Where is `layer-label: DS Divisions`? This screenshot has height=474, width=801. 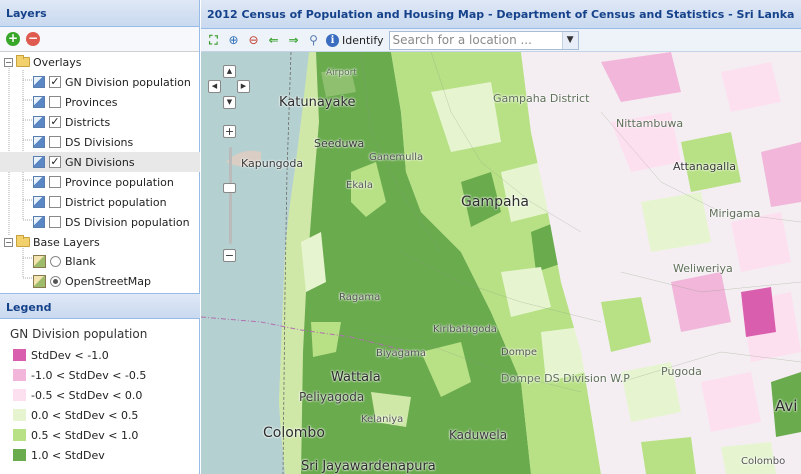 layer-label: DS Divisions is located at coordinates (99, 142).